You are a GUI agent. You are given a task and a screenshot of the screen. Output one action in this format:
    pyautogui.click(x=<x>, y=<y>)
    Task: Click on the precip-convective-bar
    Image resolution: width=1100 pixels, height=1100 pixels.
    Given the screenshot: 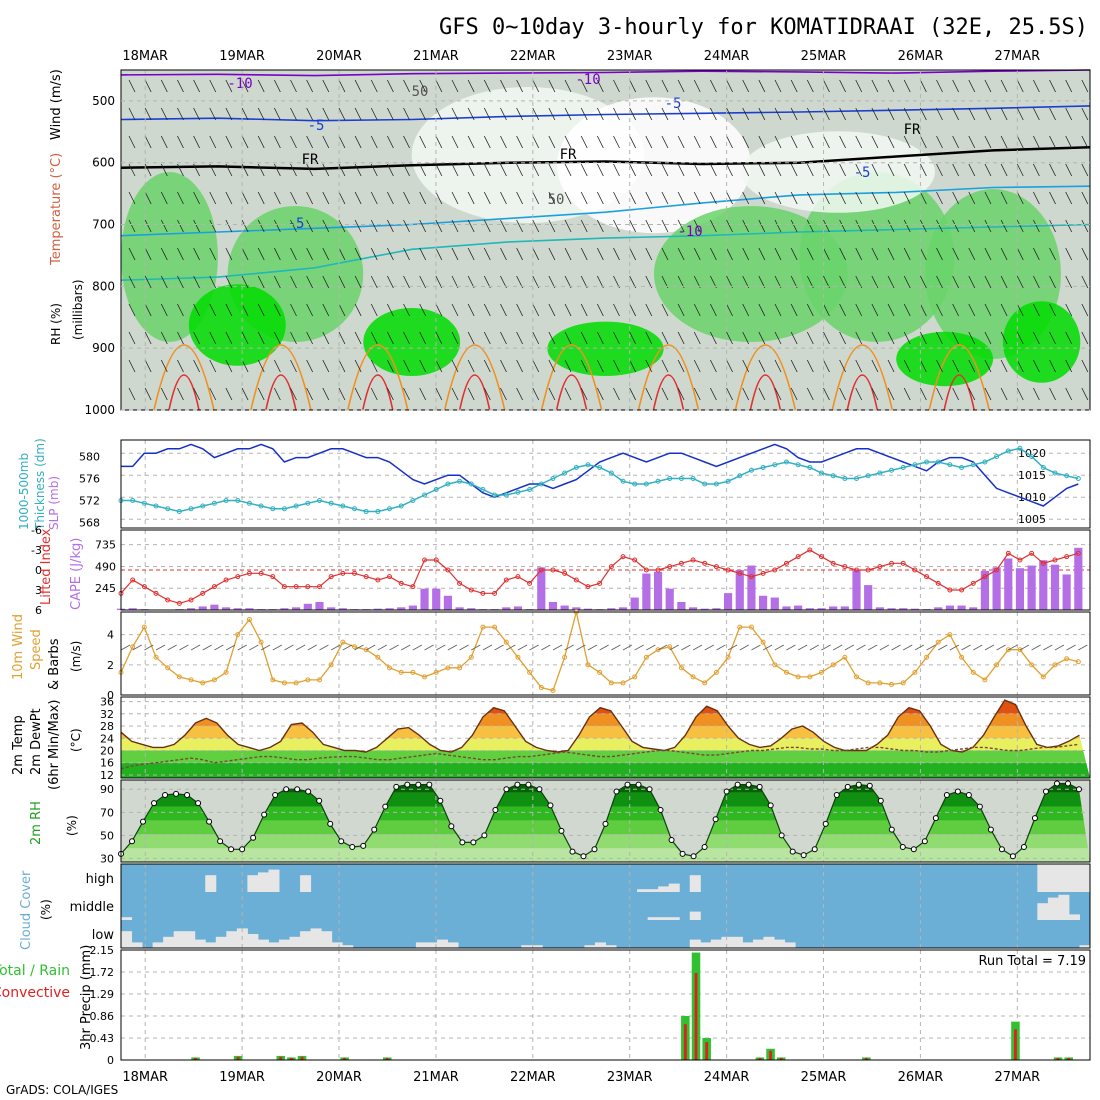 What is the action you would take?
    pyautogui.click(x=238, y=1058)
    